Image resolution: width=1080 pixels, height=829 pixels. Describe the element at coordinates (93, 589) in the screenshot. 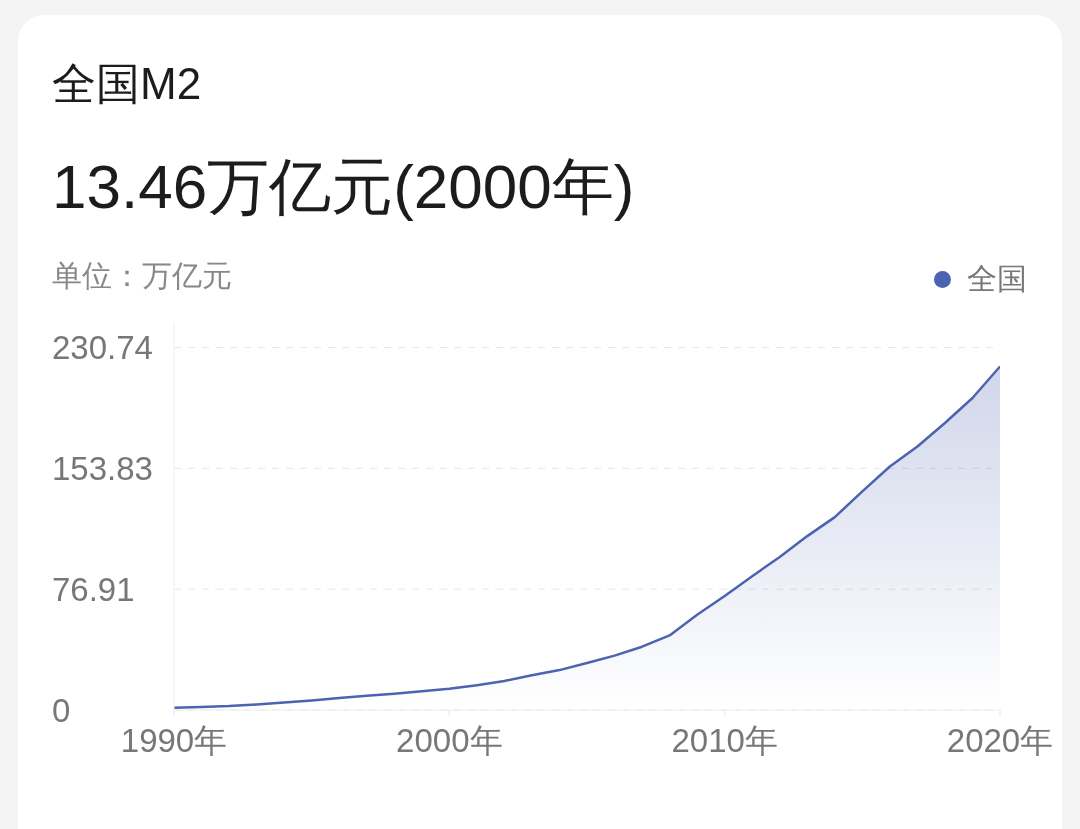

I see `y-tick-label: 76.91` at that location.